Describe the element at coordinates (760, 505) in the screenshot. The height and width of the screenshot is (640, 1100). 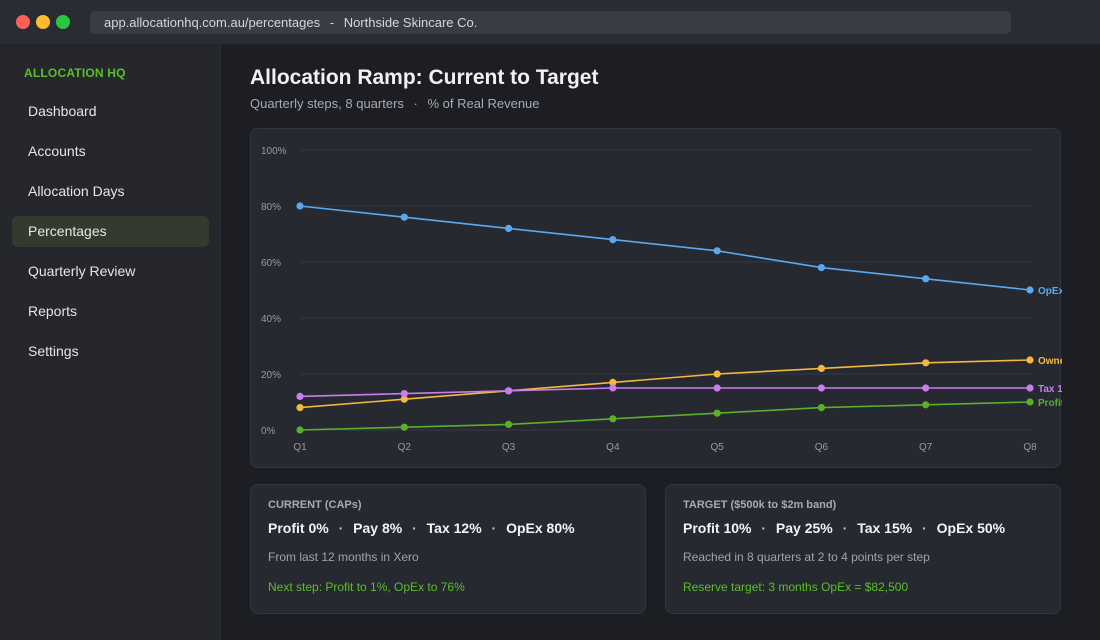
I see `target-card-label: TARGET ($500k to $2m band)` at that location.